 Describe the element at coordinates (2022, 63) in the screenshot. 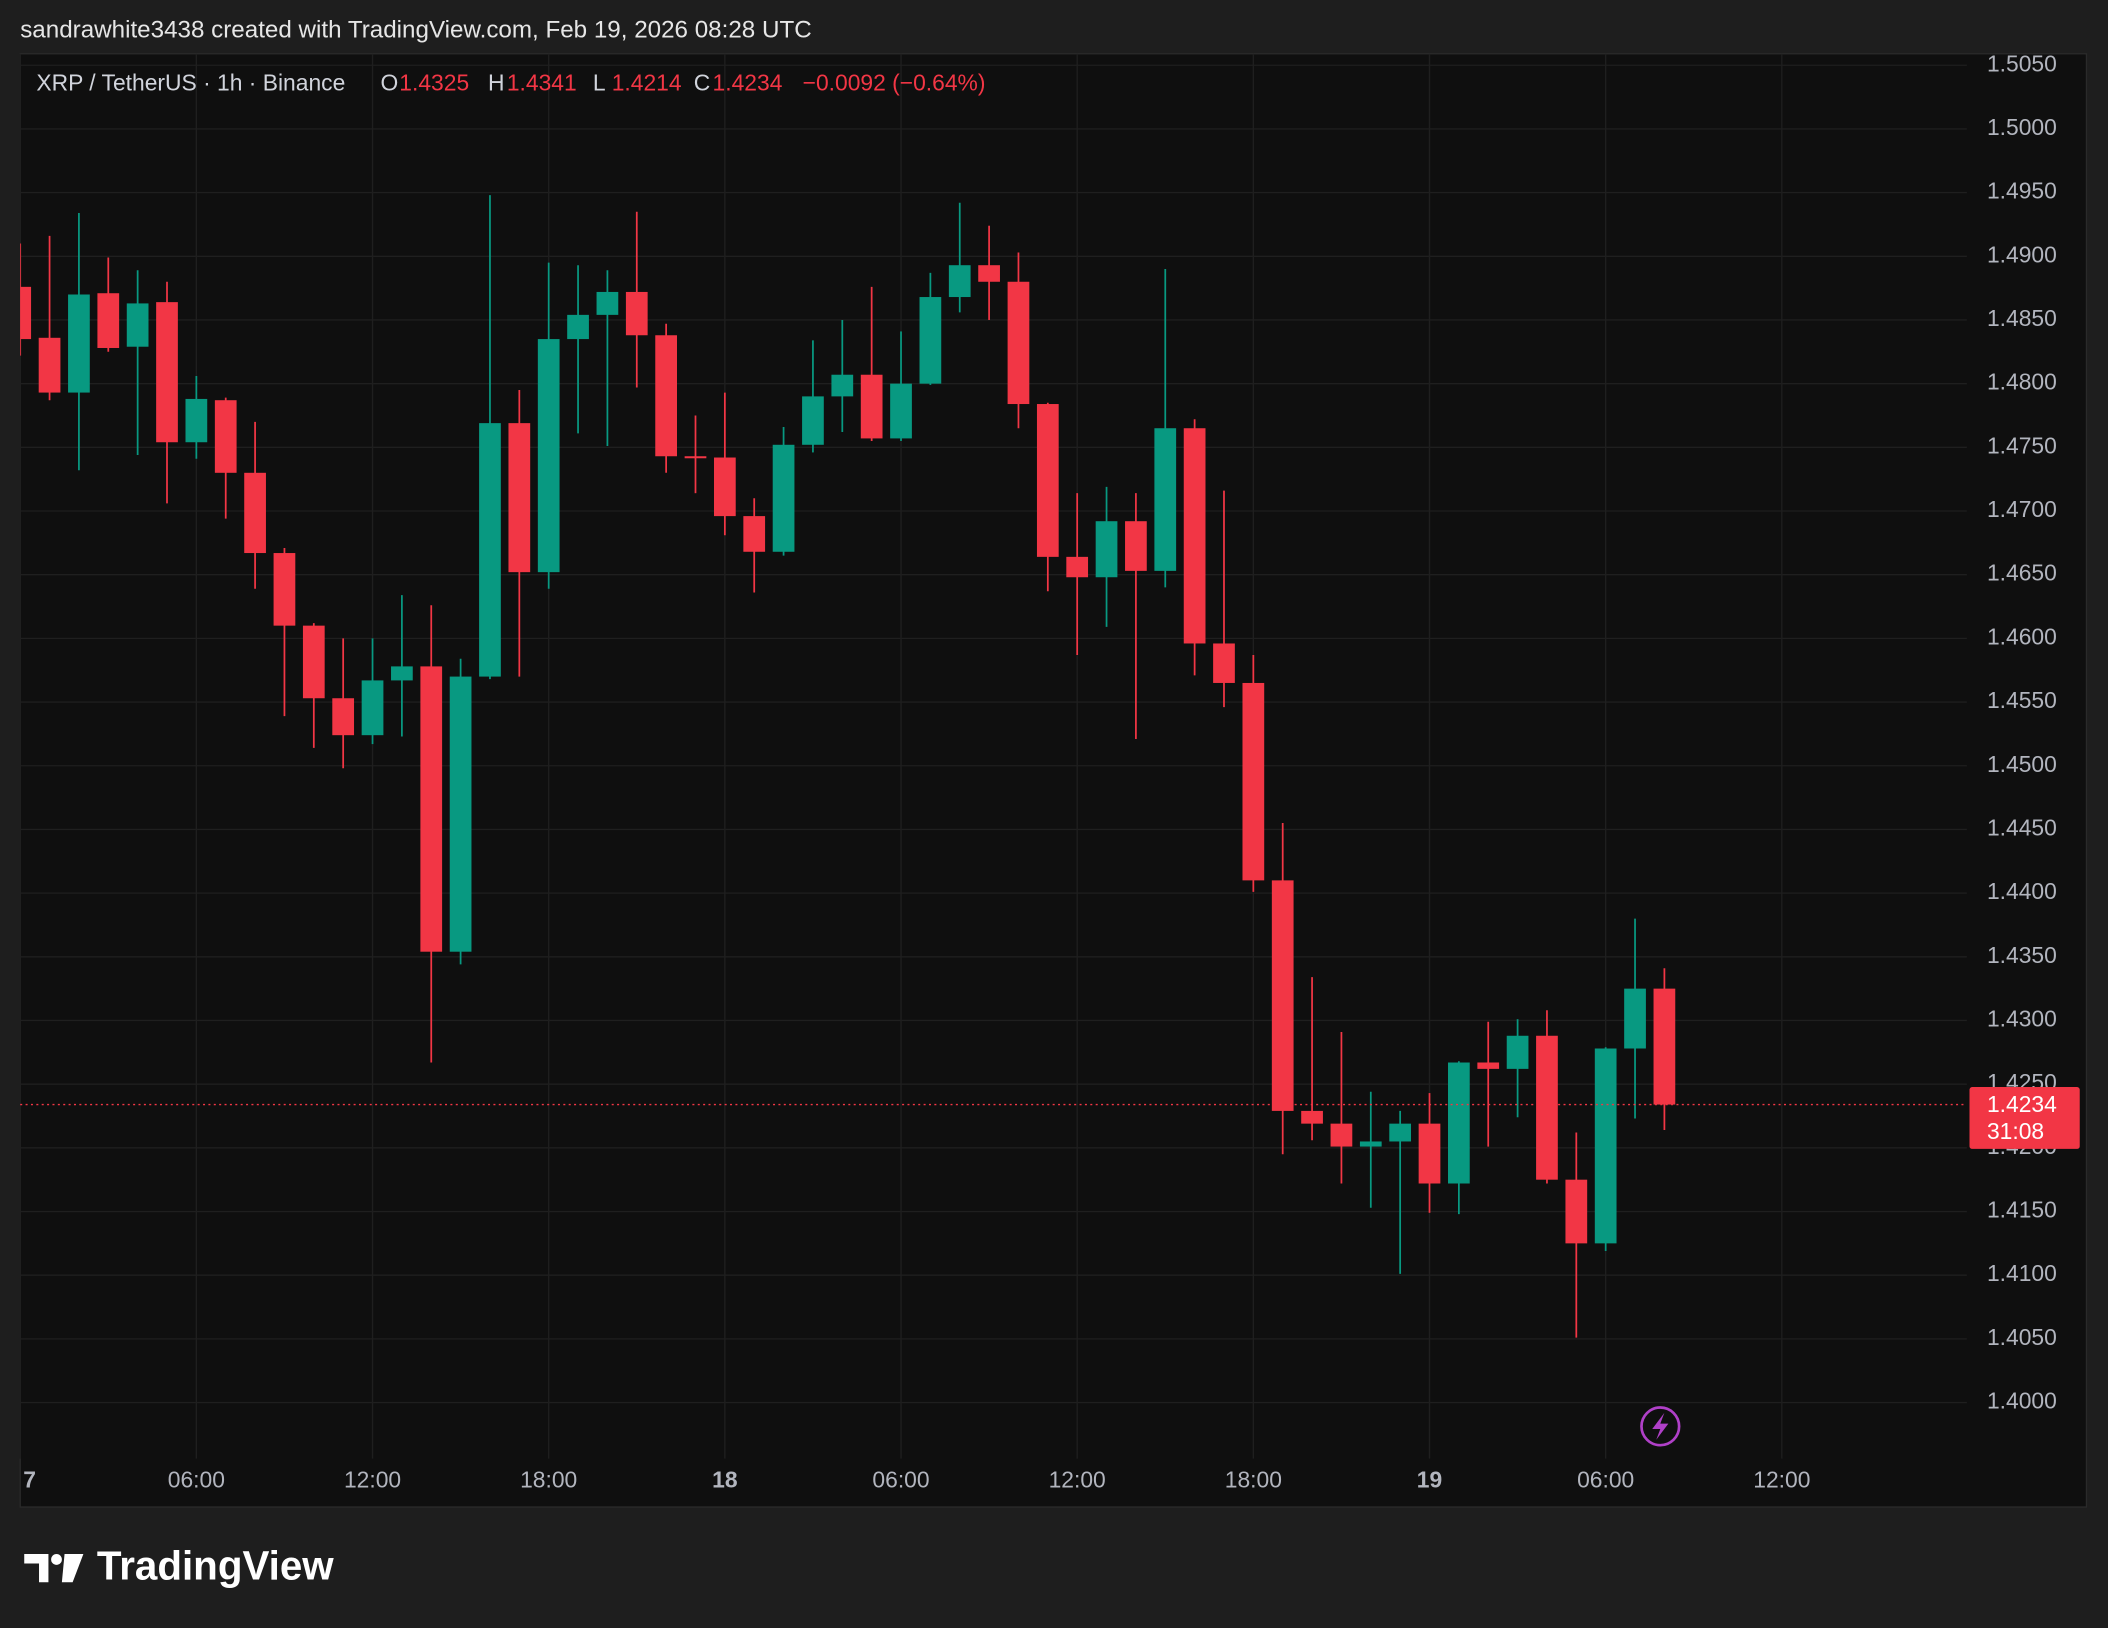

I see `y-tick-label: 1.5050` at that location.